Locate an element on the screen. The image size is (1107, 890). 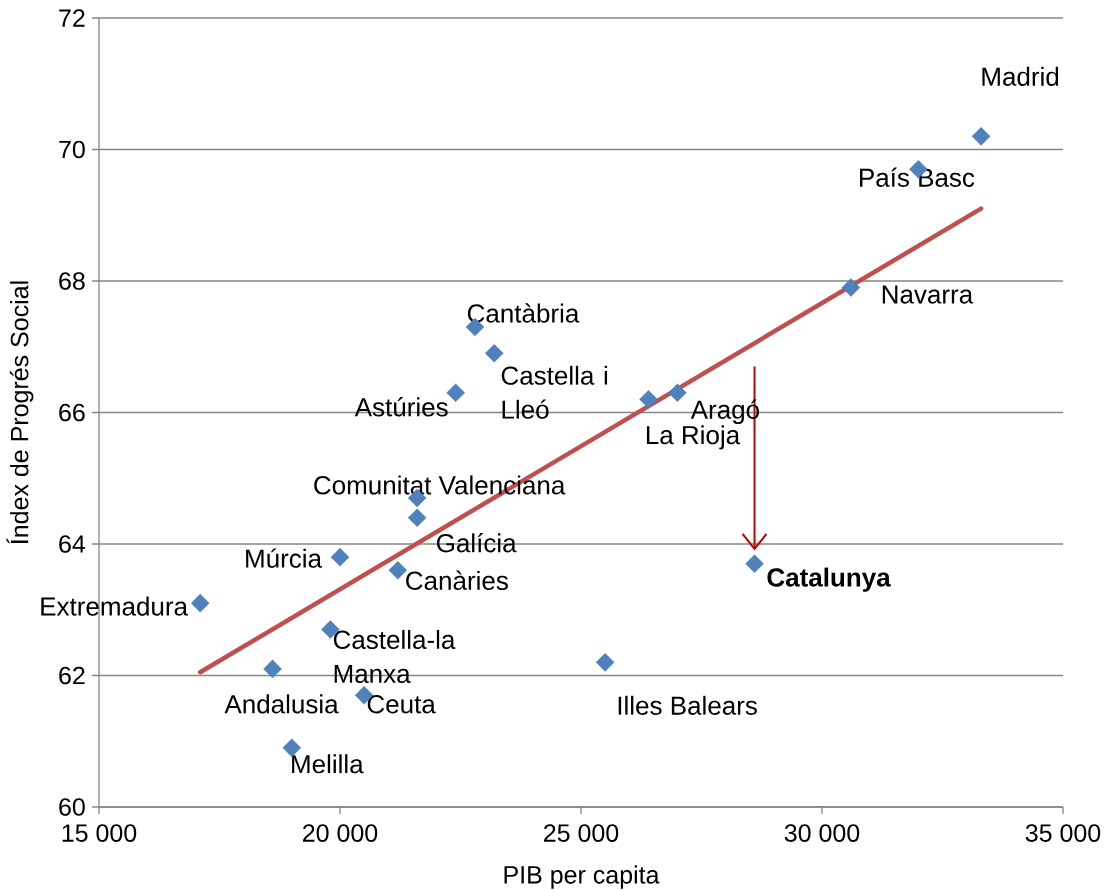
annotation: La Rioja is located at coordinates (693, 437).